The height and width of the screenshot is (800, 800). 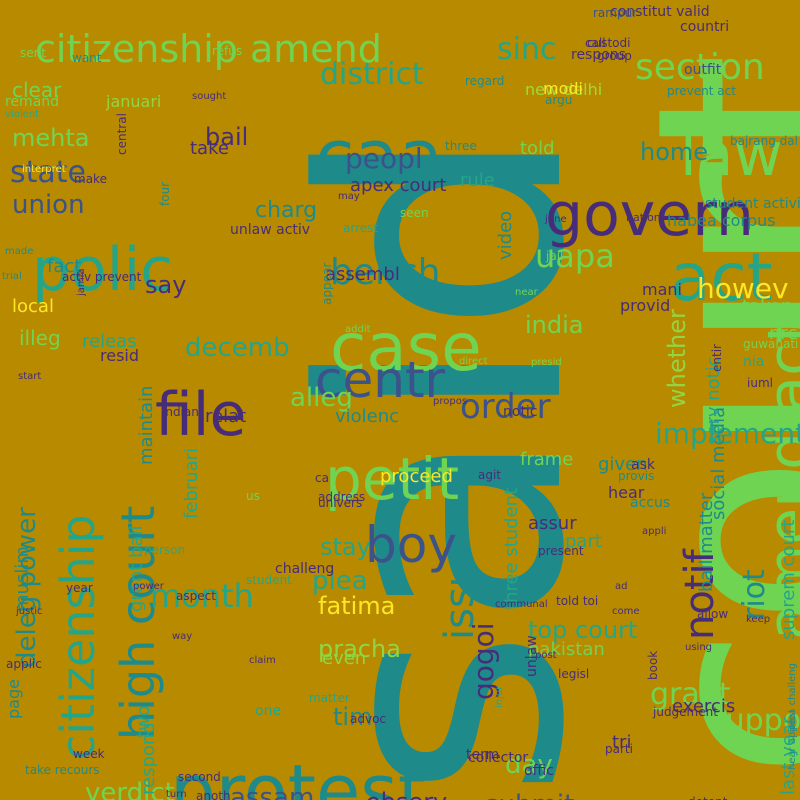 What do you see at coordinates (22, 579) in the screenshot?
I see `cloud-word: muslim` at bounding box center [22, 579].